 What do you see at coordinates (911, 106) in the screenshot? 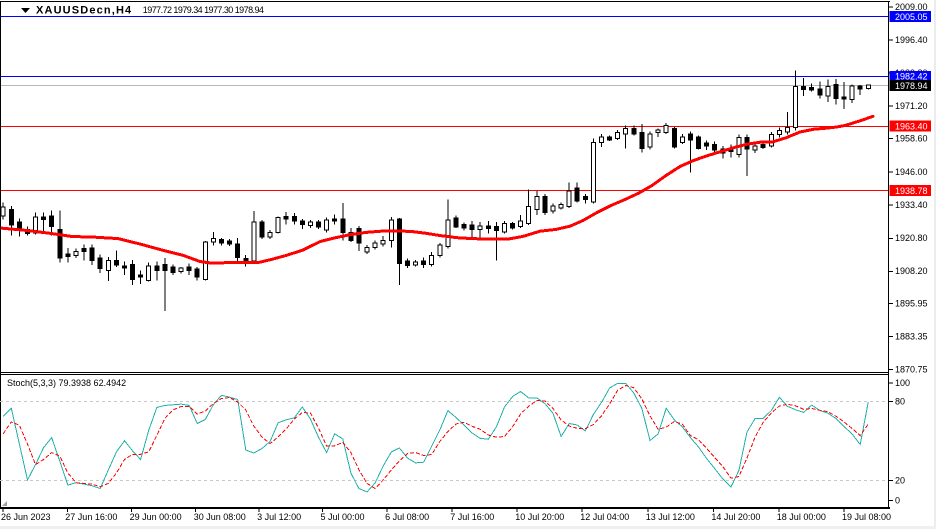
I see `svg-text: 1971.20` at bounding box center [911, 106].